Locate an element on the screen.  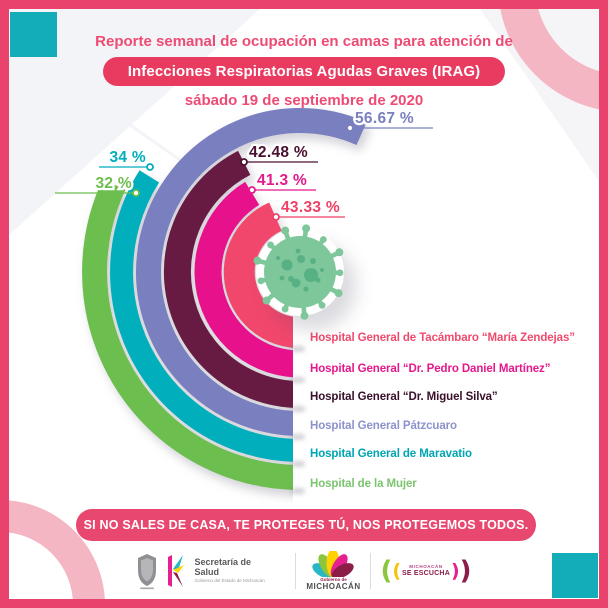
radio-line2: SE ESCUCHA is located at coordinates (426, 573).